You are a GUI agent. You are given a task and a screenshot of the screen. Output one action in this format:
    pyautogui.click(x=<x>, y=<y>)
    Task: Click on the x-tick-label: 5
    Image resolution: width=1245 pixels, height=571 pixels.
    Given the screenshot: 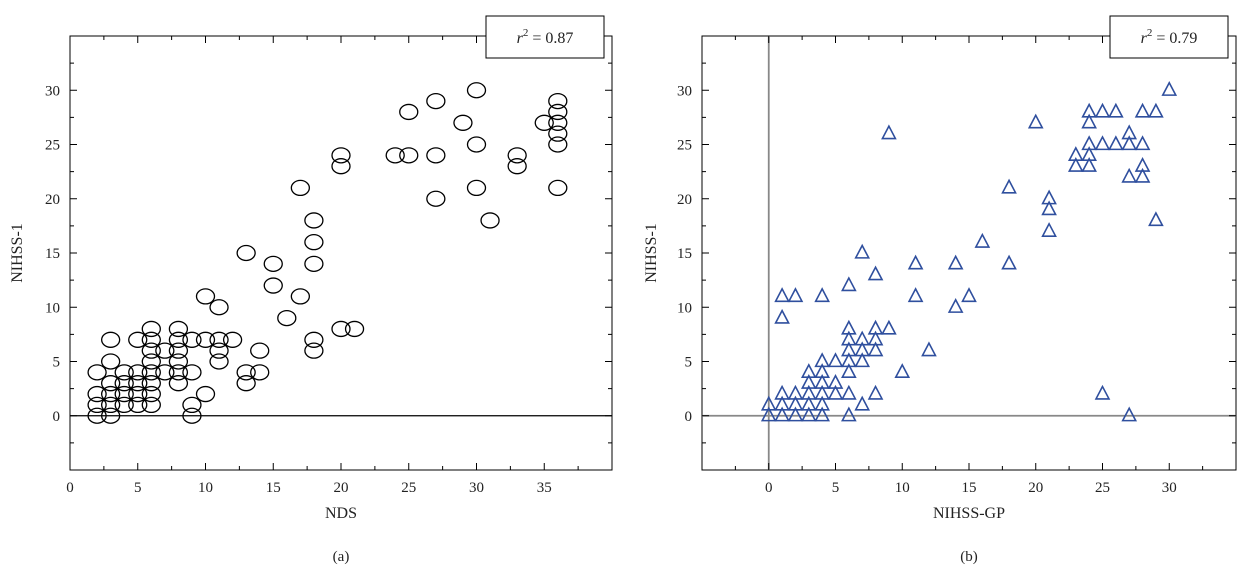 What is the action you would take?
    pyautogui.click(x=138, y=488)
    